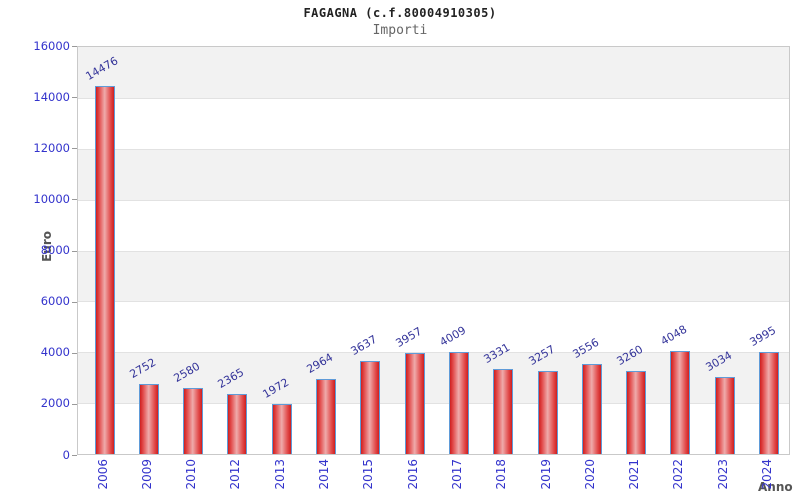  I want to click on x-tick-label: 2013, so click(279, 474).